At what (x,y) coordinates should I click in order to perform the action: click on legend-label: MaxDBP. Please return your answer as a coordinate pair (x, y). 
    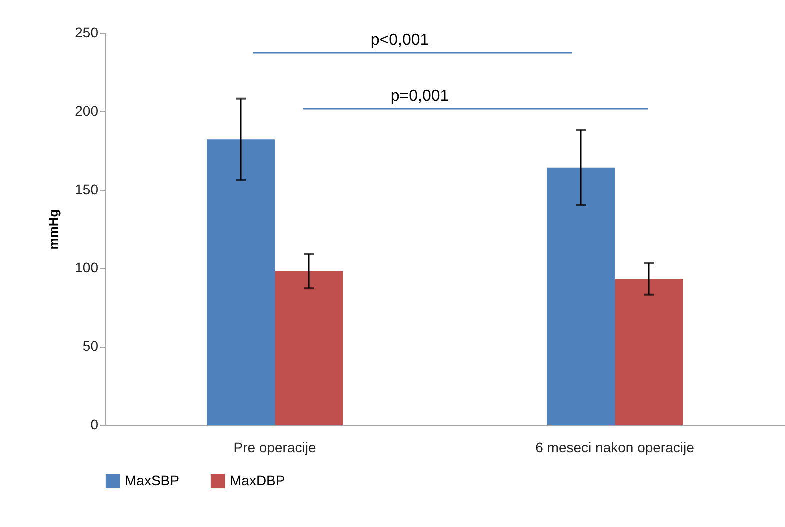
    Looking at the image, I should click on (258, 480).